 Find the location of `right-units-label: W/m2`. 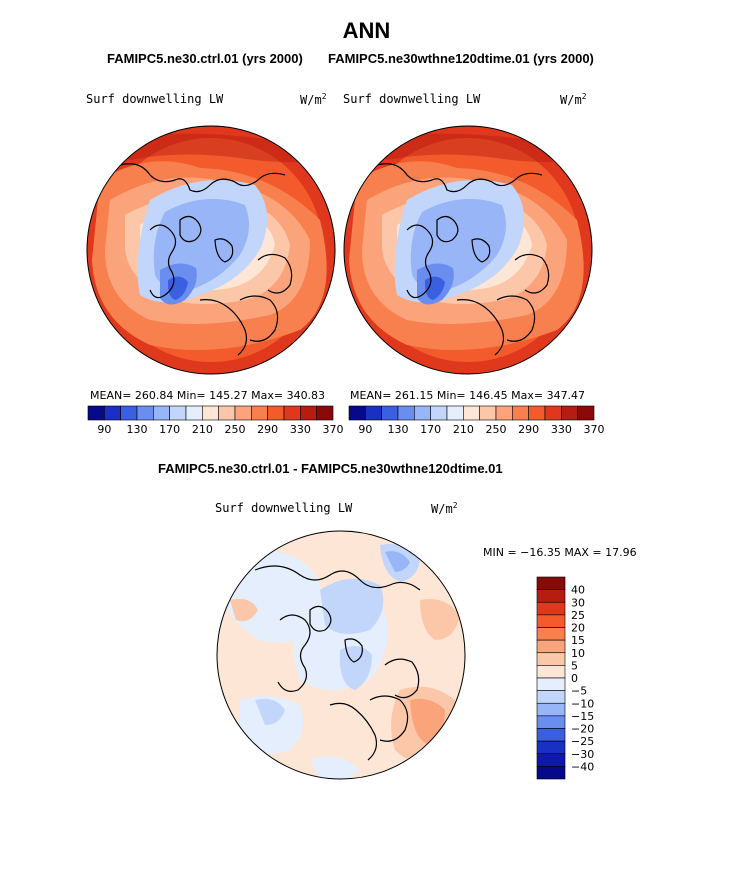

right-units-label: W/m2 is located at coordinates (573, 99).